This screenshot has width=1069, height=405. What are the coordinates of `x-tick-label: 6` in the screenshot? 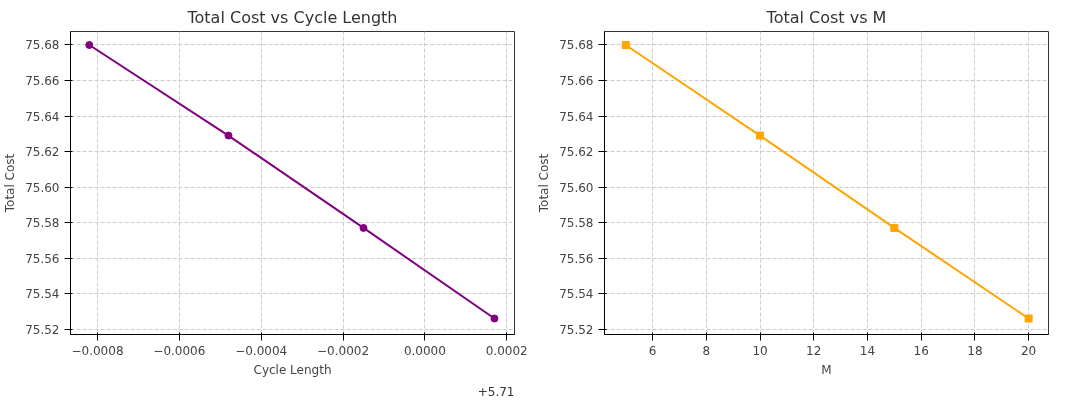 It's located at (652, 350).